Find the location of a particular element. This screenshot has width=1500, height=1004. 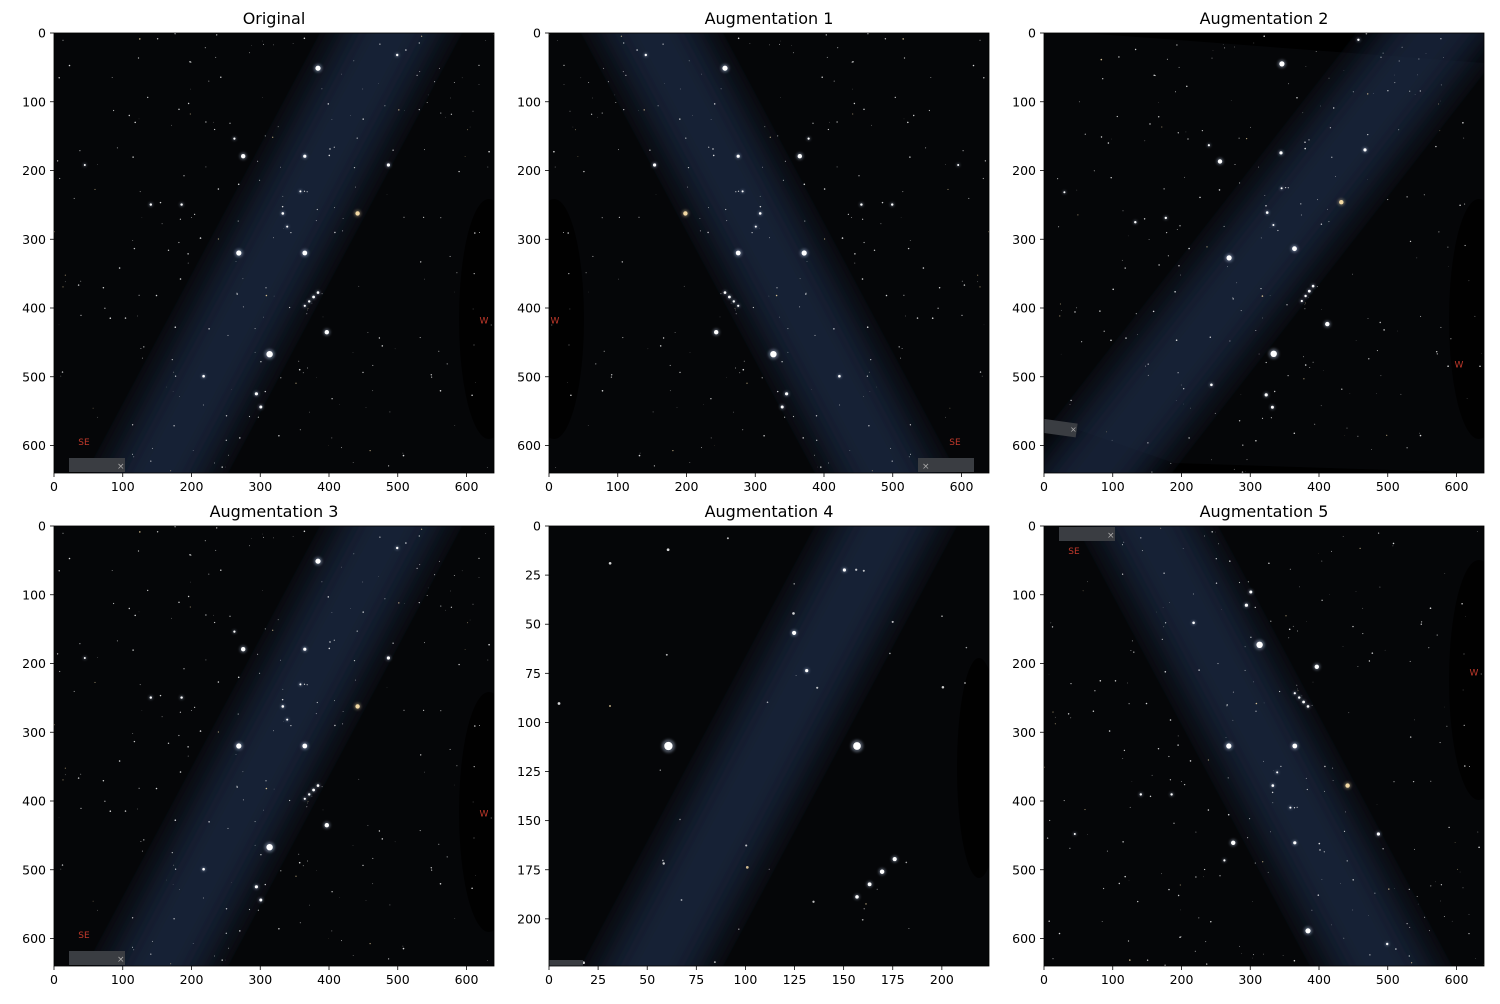

y-tick-label: 100 is located at coordinates (34, 594).